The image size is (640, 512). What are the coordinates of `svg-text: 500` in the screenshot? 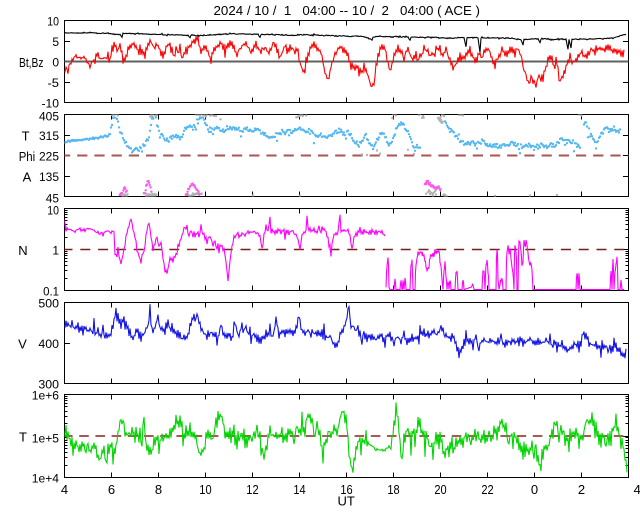 It's located at (48, 303).